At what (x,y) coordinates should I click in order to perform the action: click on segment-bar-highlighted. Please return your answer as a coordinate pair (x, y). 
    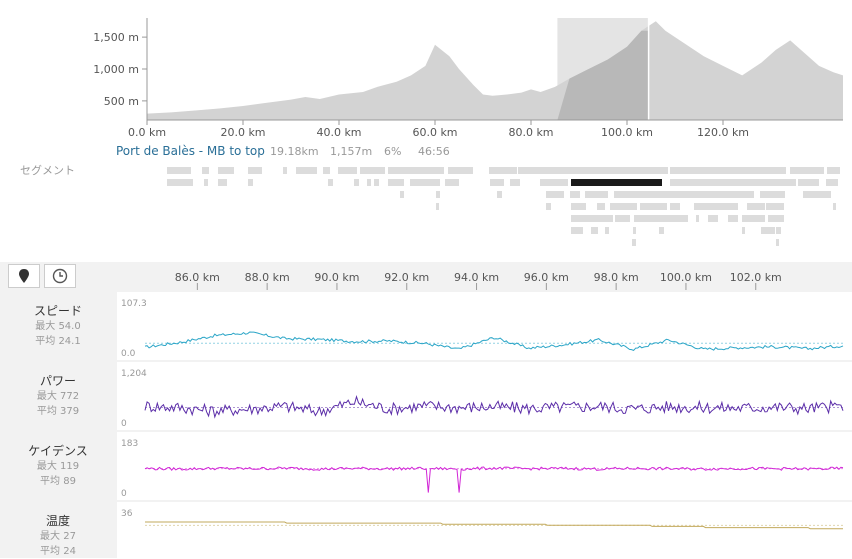
    Looking at the image, I should click on (616, 182).